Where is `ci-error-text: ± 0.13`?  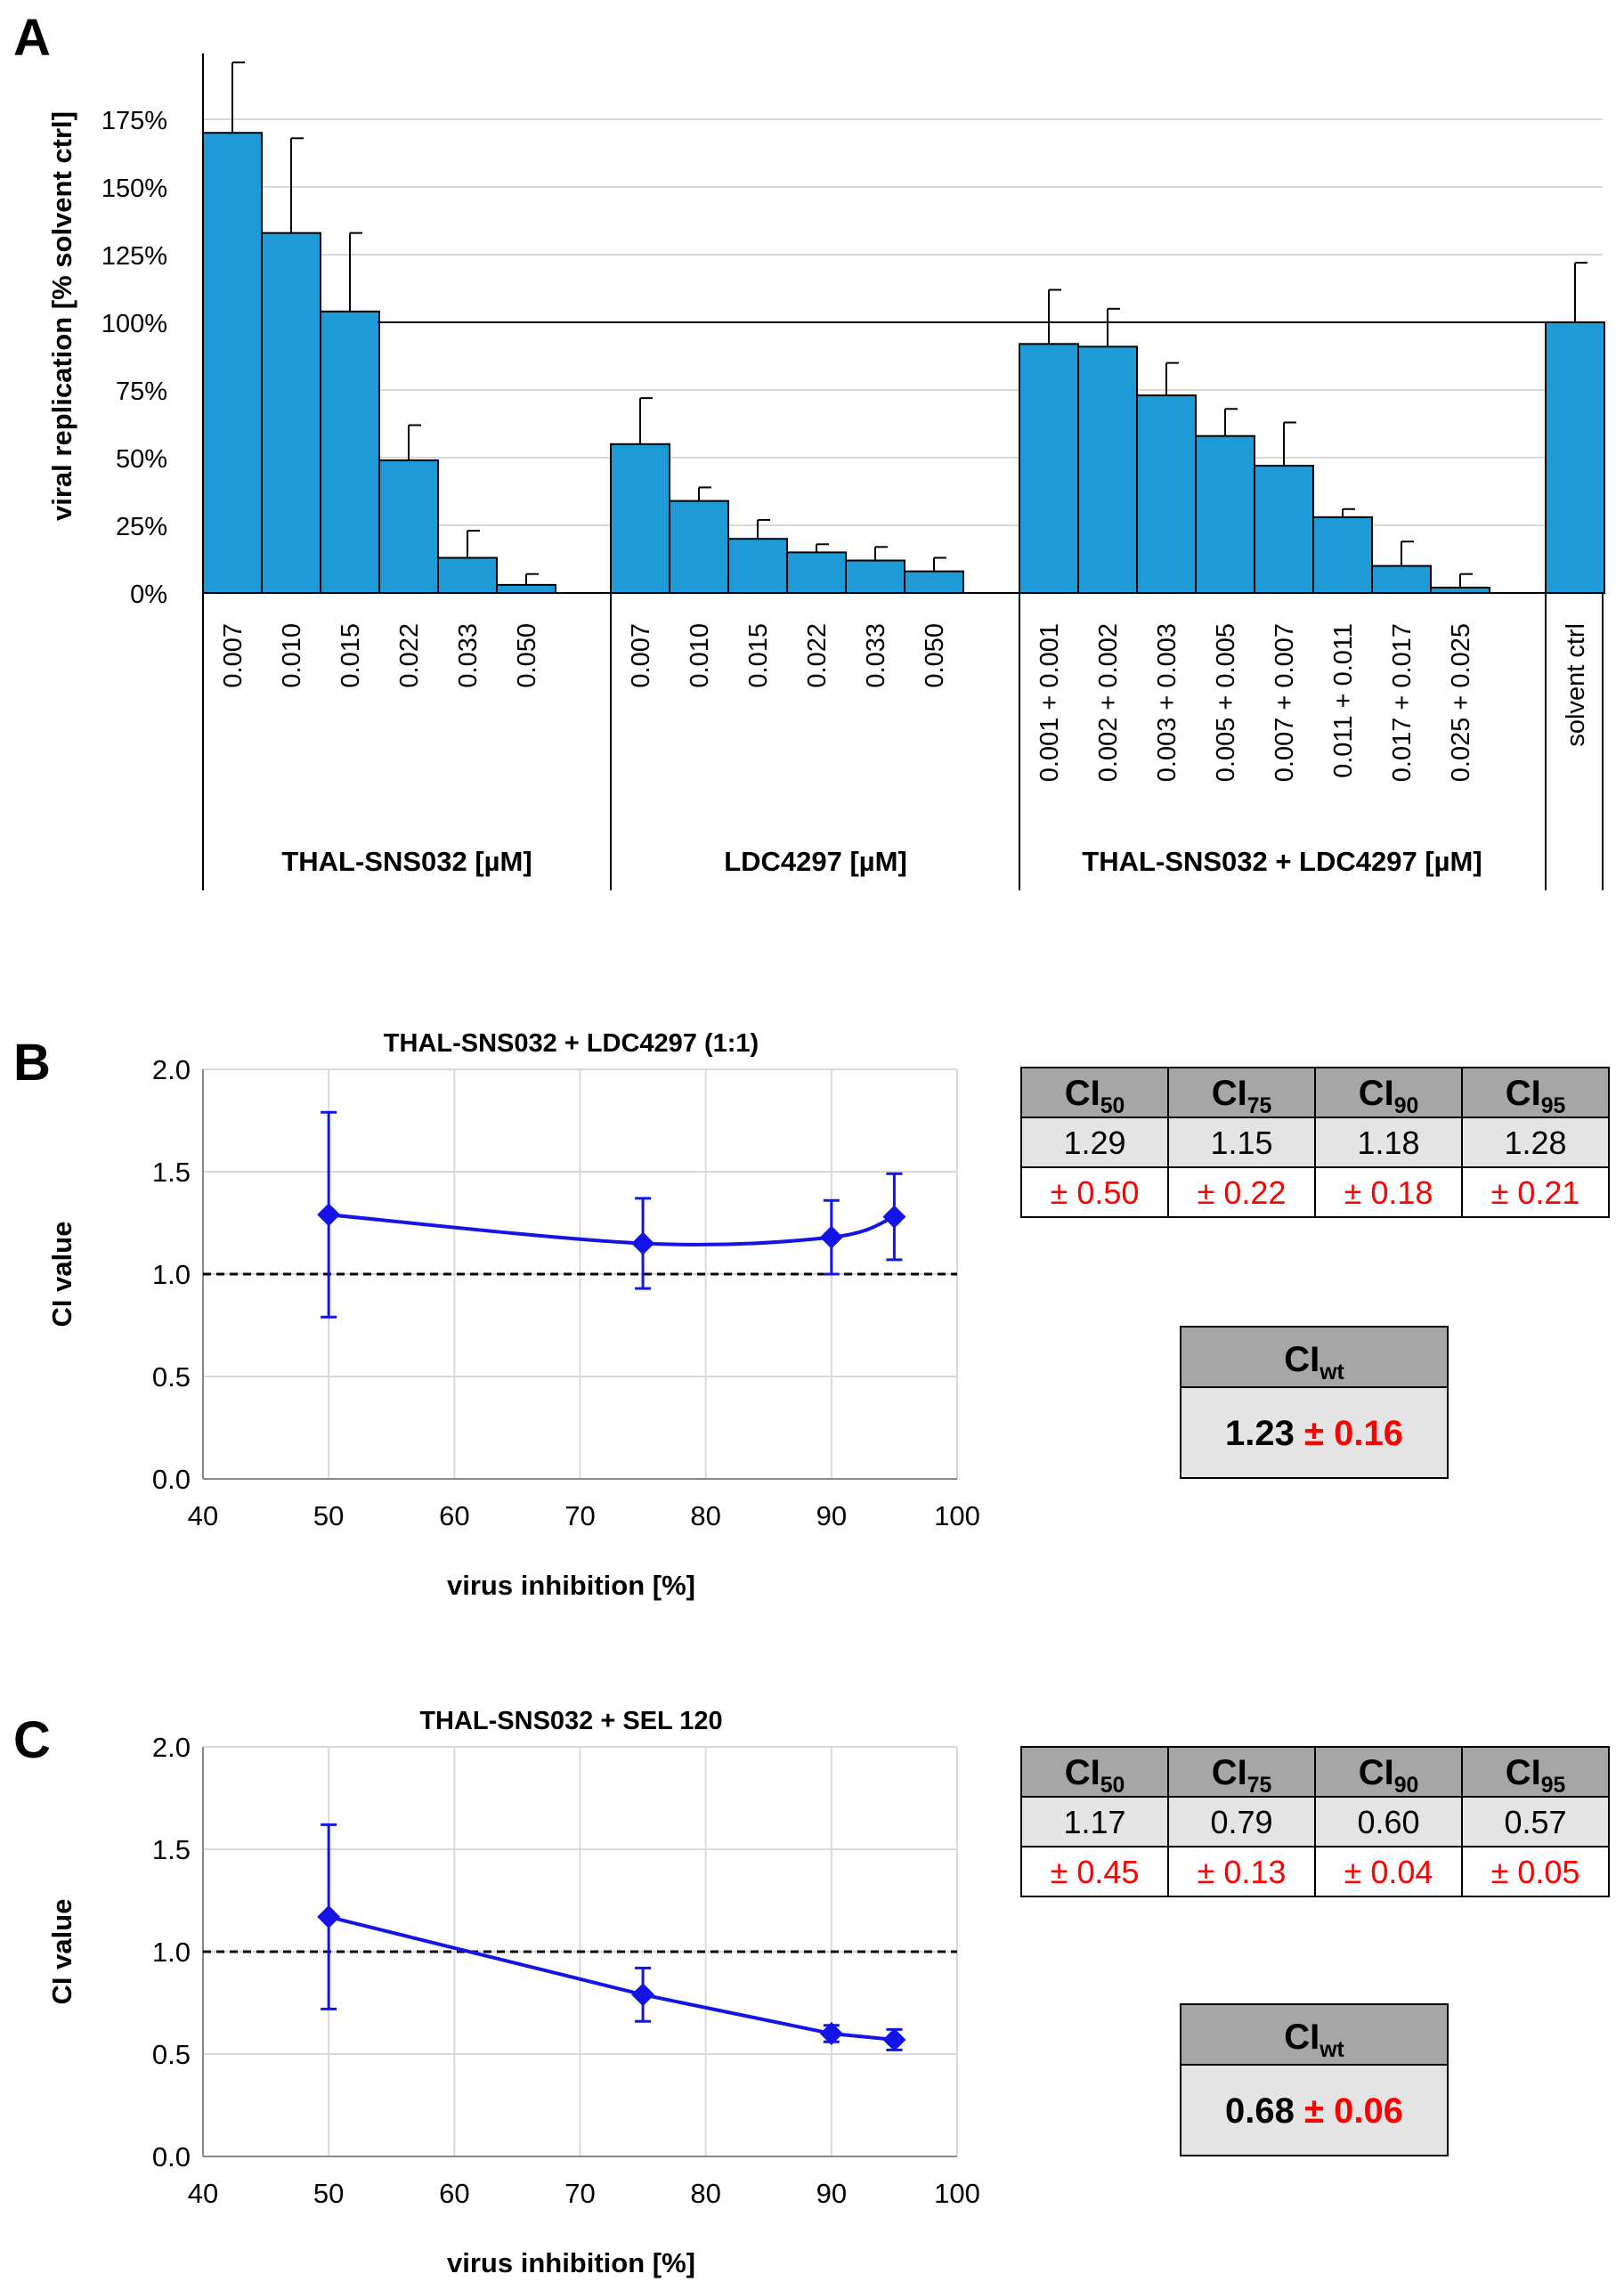
ci-error-text: ± 0.13 is located at coordinates (1242, 1872).